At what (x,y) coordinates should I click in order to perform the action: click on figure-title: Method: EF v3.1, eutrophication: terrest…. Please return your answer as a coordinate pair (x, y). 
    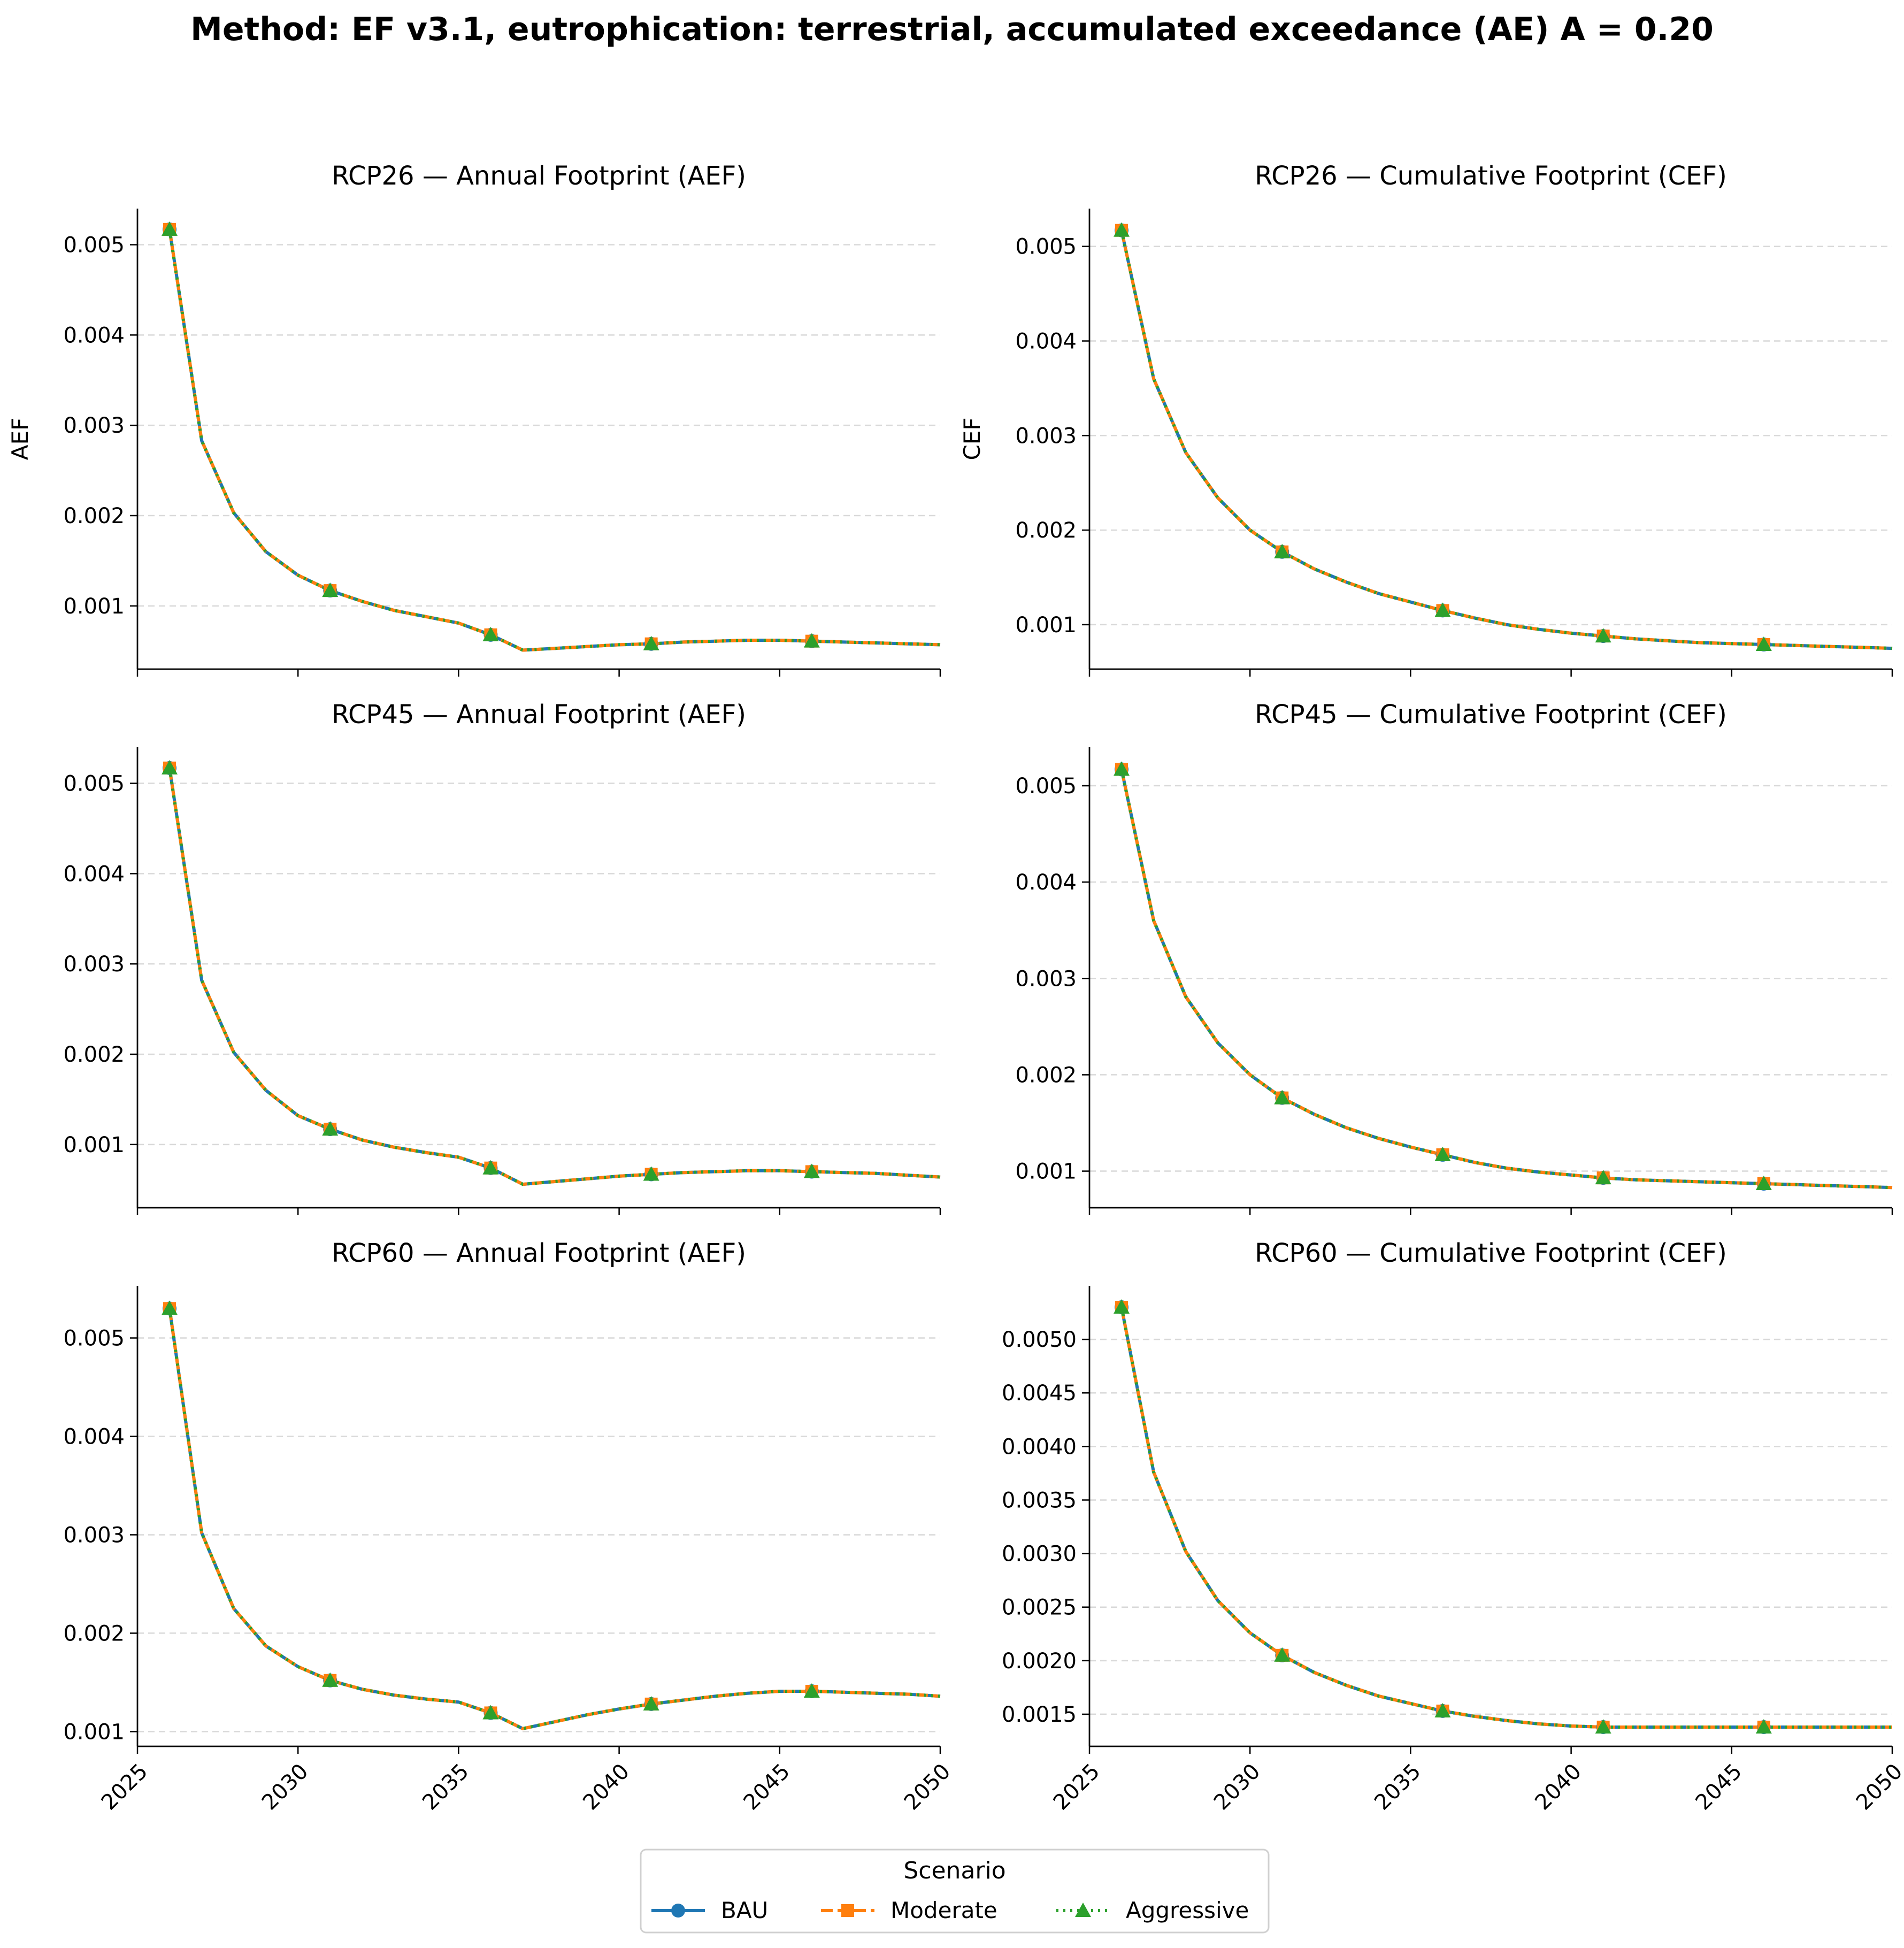
    Looking at the image, I should click on (952, 29).